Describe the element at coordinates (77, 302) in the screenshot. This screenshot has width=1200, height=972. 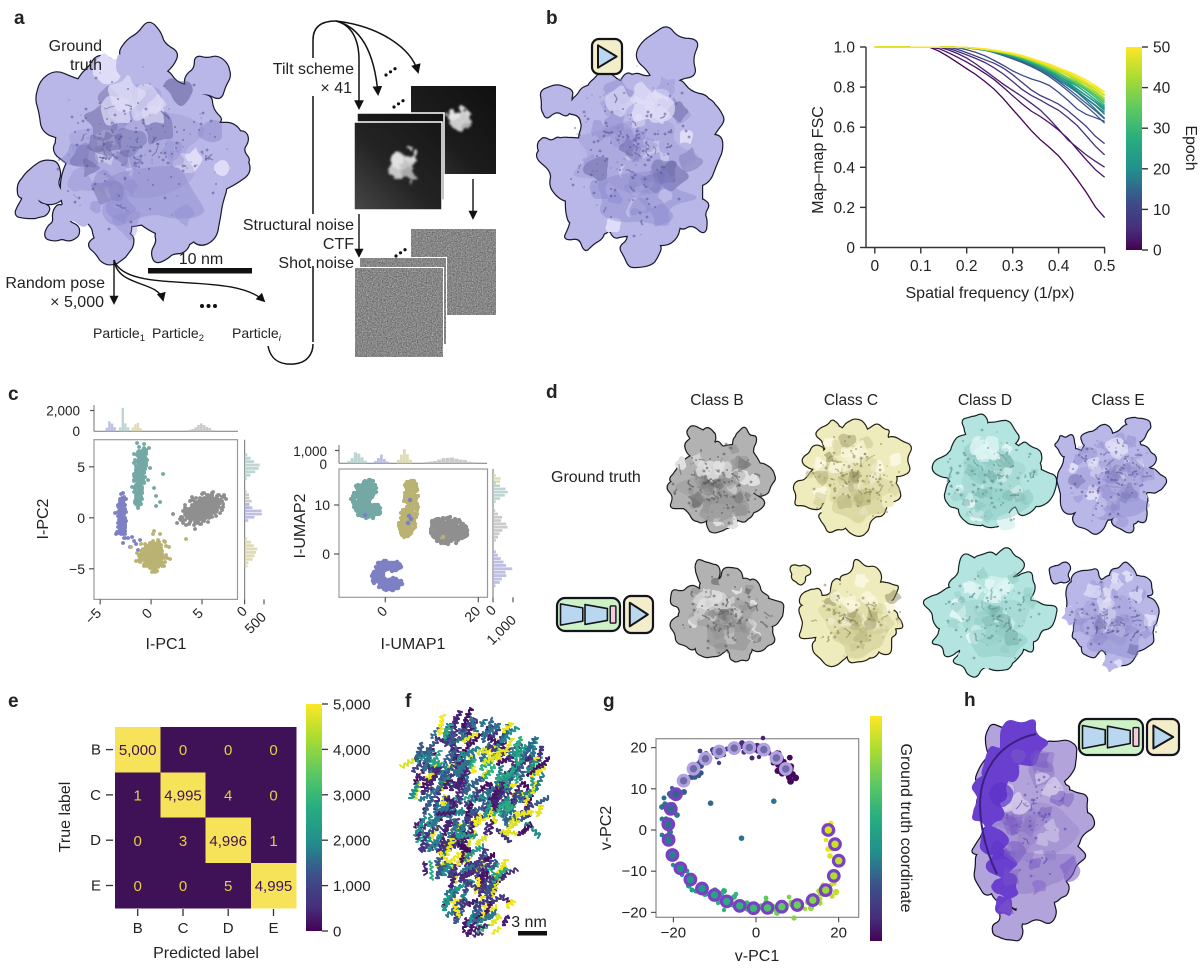
I see `svg-text: × 5,000` at that location.